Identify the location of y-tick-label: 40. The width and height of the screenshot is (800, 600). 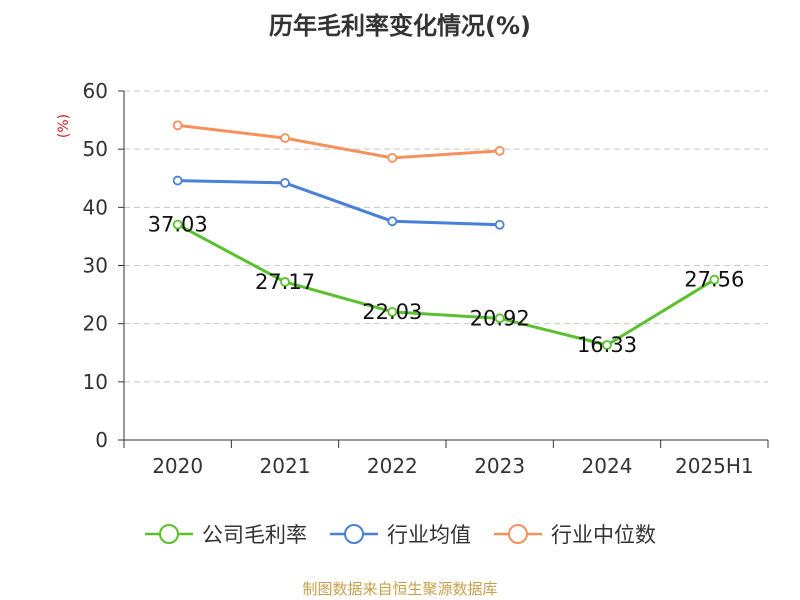
(95, 207).